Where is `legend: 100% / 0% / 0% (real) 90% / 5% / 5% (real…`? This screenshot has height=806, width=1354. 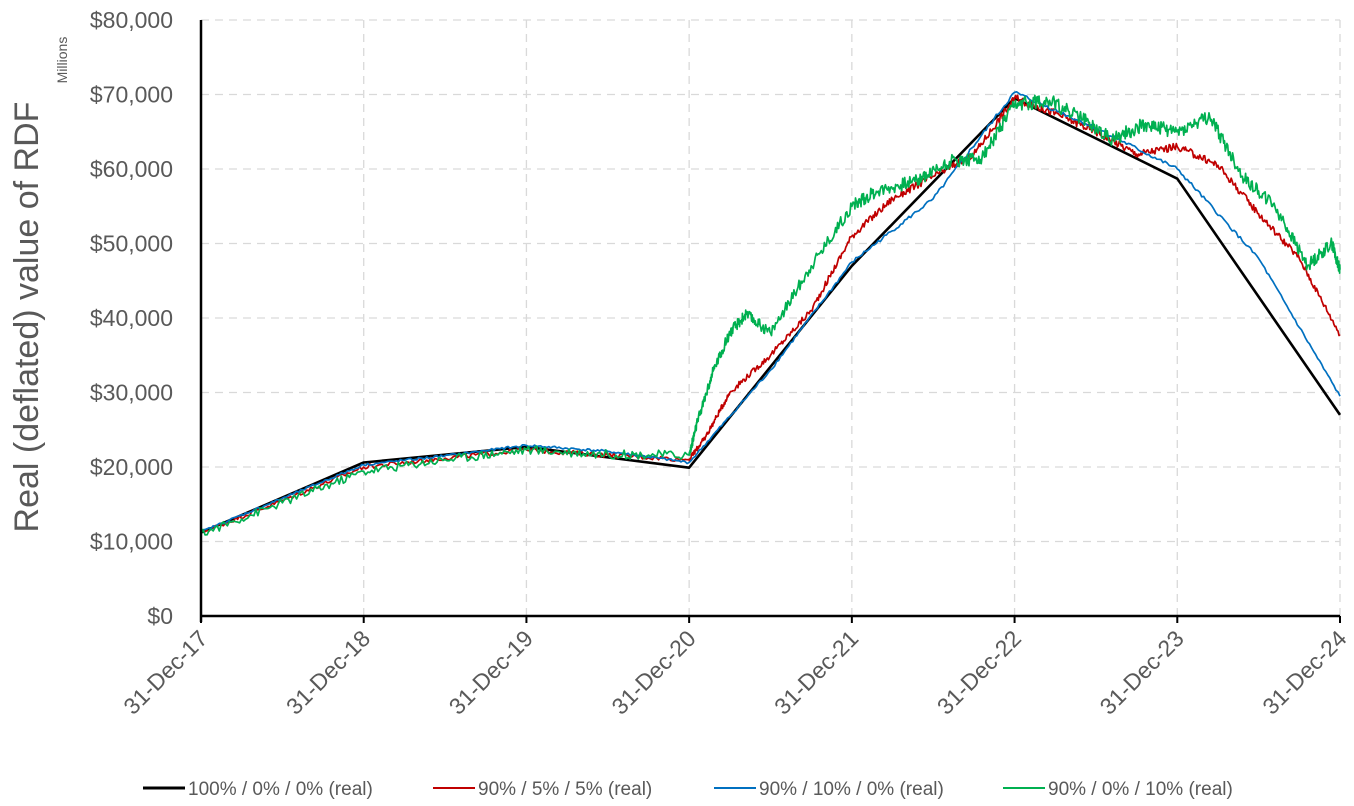
legend: 100% / 0% / 0% (real) 90% / 5% / 5% (real… is located at coordinates (688, 789).